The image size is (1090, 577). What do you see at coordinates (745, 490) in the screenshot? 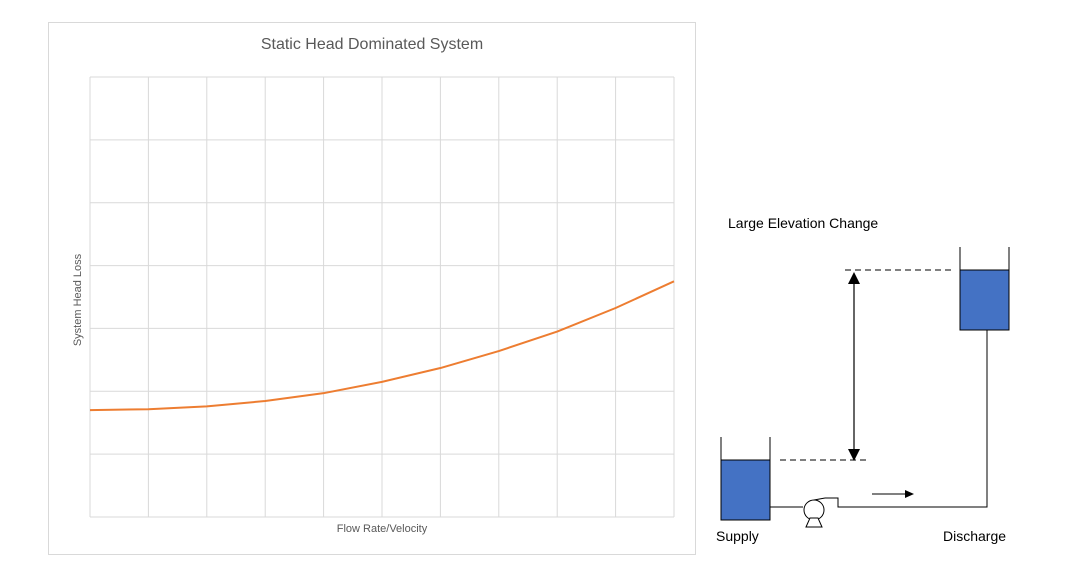
I see `supply-tank-water` at bounding box center [745, 490].